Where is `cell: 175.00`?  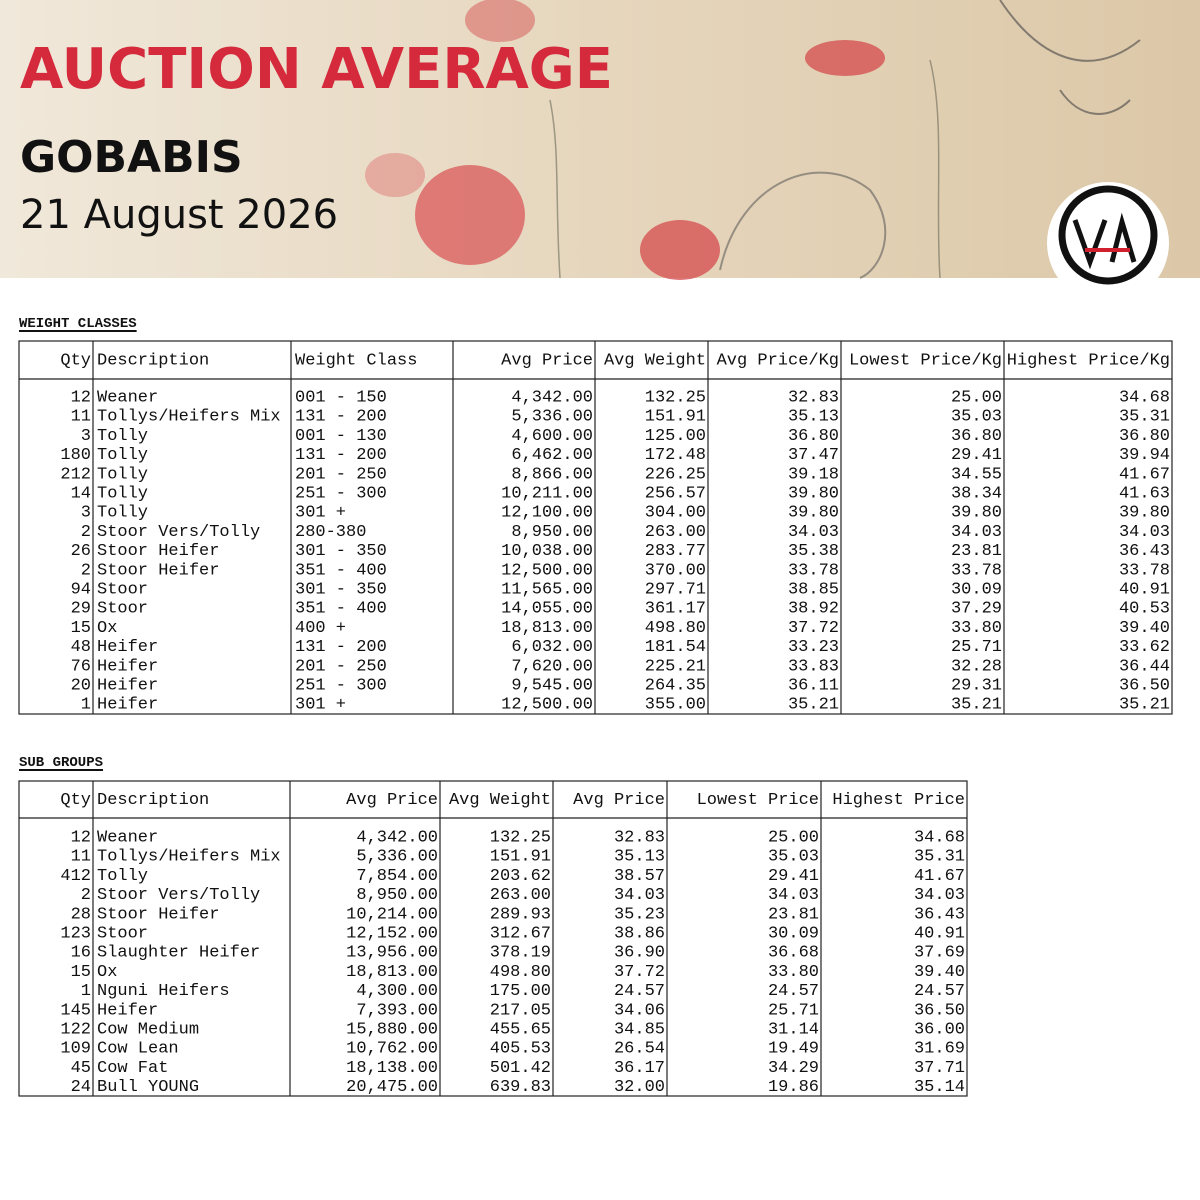 cell: 175.00 is located at coordinates (520, 991).